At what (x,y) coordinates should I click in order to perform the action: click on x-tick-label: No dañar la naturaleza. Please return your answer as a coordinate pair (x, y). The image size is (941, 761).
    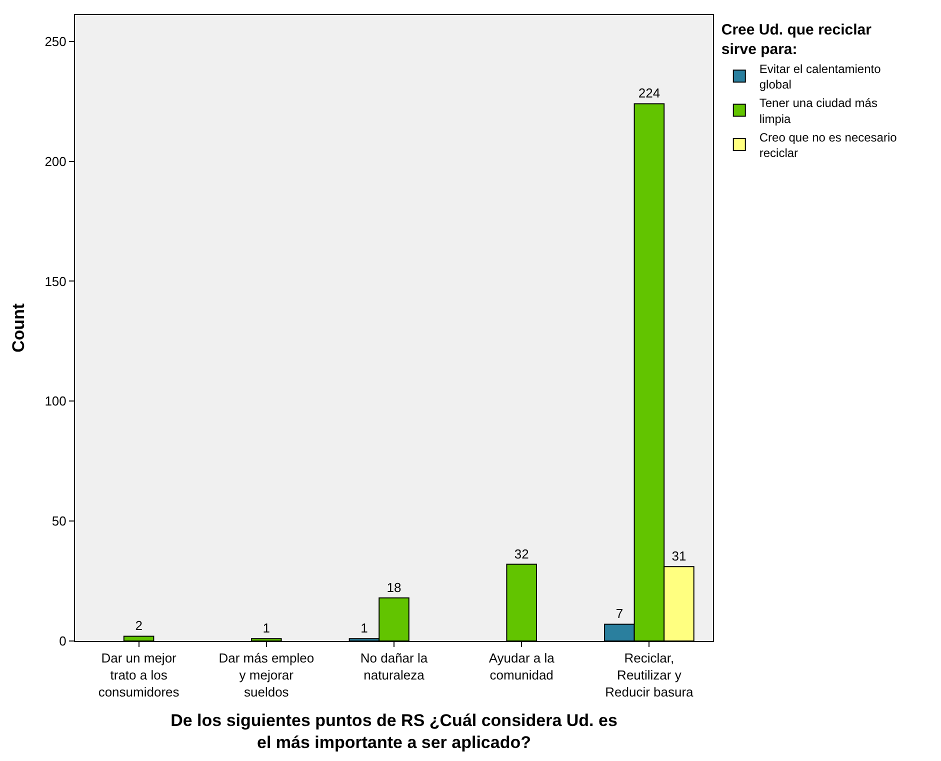
    Looking at the image, I should click on (394, 666).